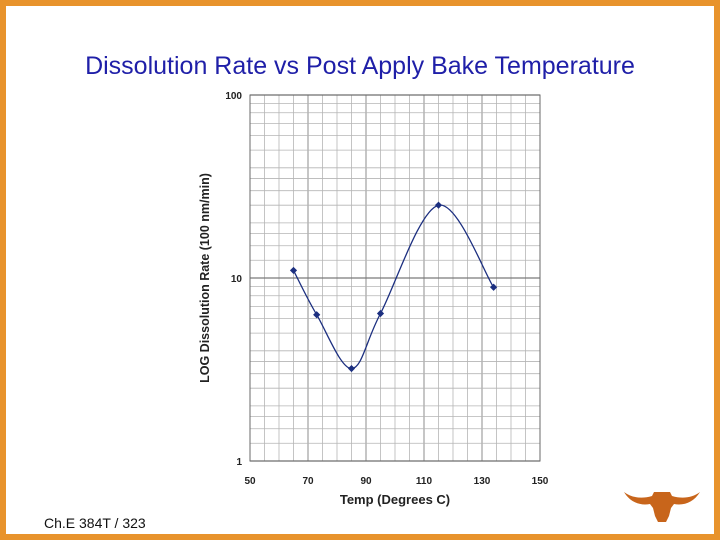 This screenshot has width=720, height=540. What do you see at coordinates (205, 278) in the screenshot?
I see `y-axis-label: LOG Dissolution Rate (100 nm/min)` at bounding box center [205, 278].